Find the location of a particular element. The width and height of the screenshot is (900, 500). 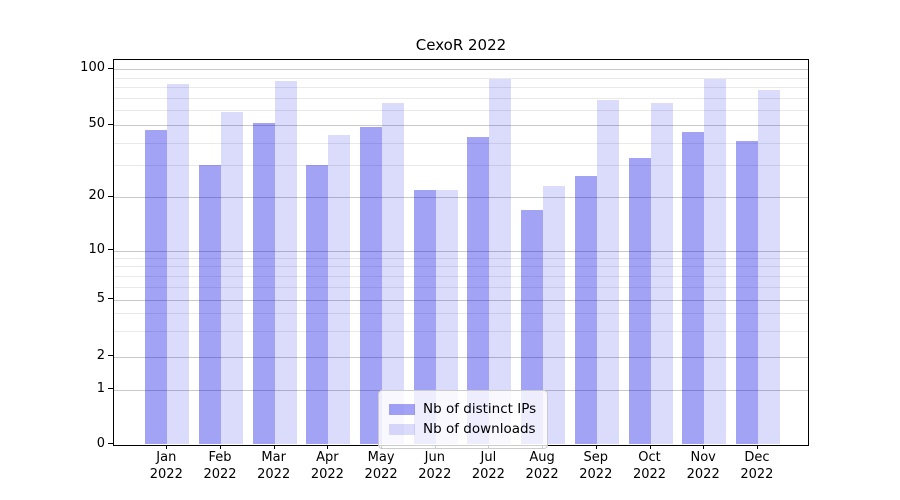

x-tick-label-dec: Dec 2022 is located at coordinates (757, 466).